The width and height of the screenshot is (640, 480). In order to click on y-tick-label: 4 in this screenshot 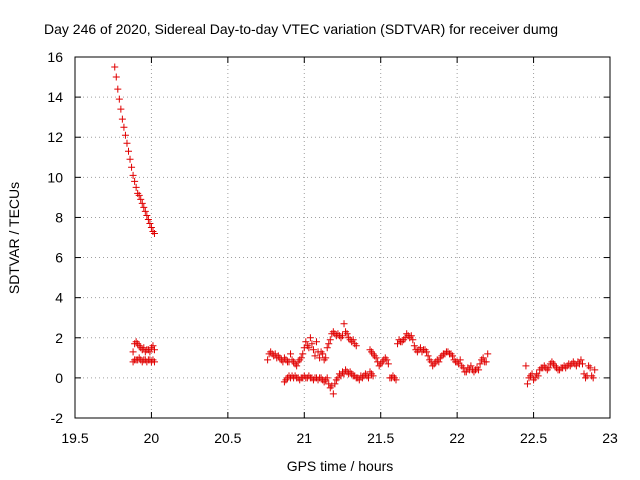, I will do `click(59, 298)`.